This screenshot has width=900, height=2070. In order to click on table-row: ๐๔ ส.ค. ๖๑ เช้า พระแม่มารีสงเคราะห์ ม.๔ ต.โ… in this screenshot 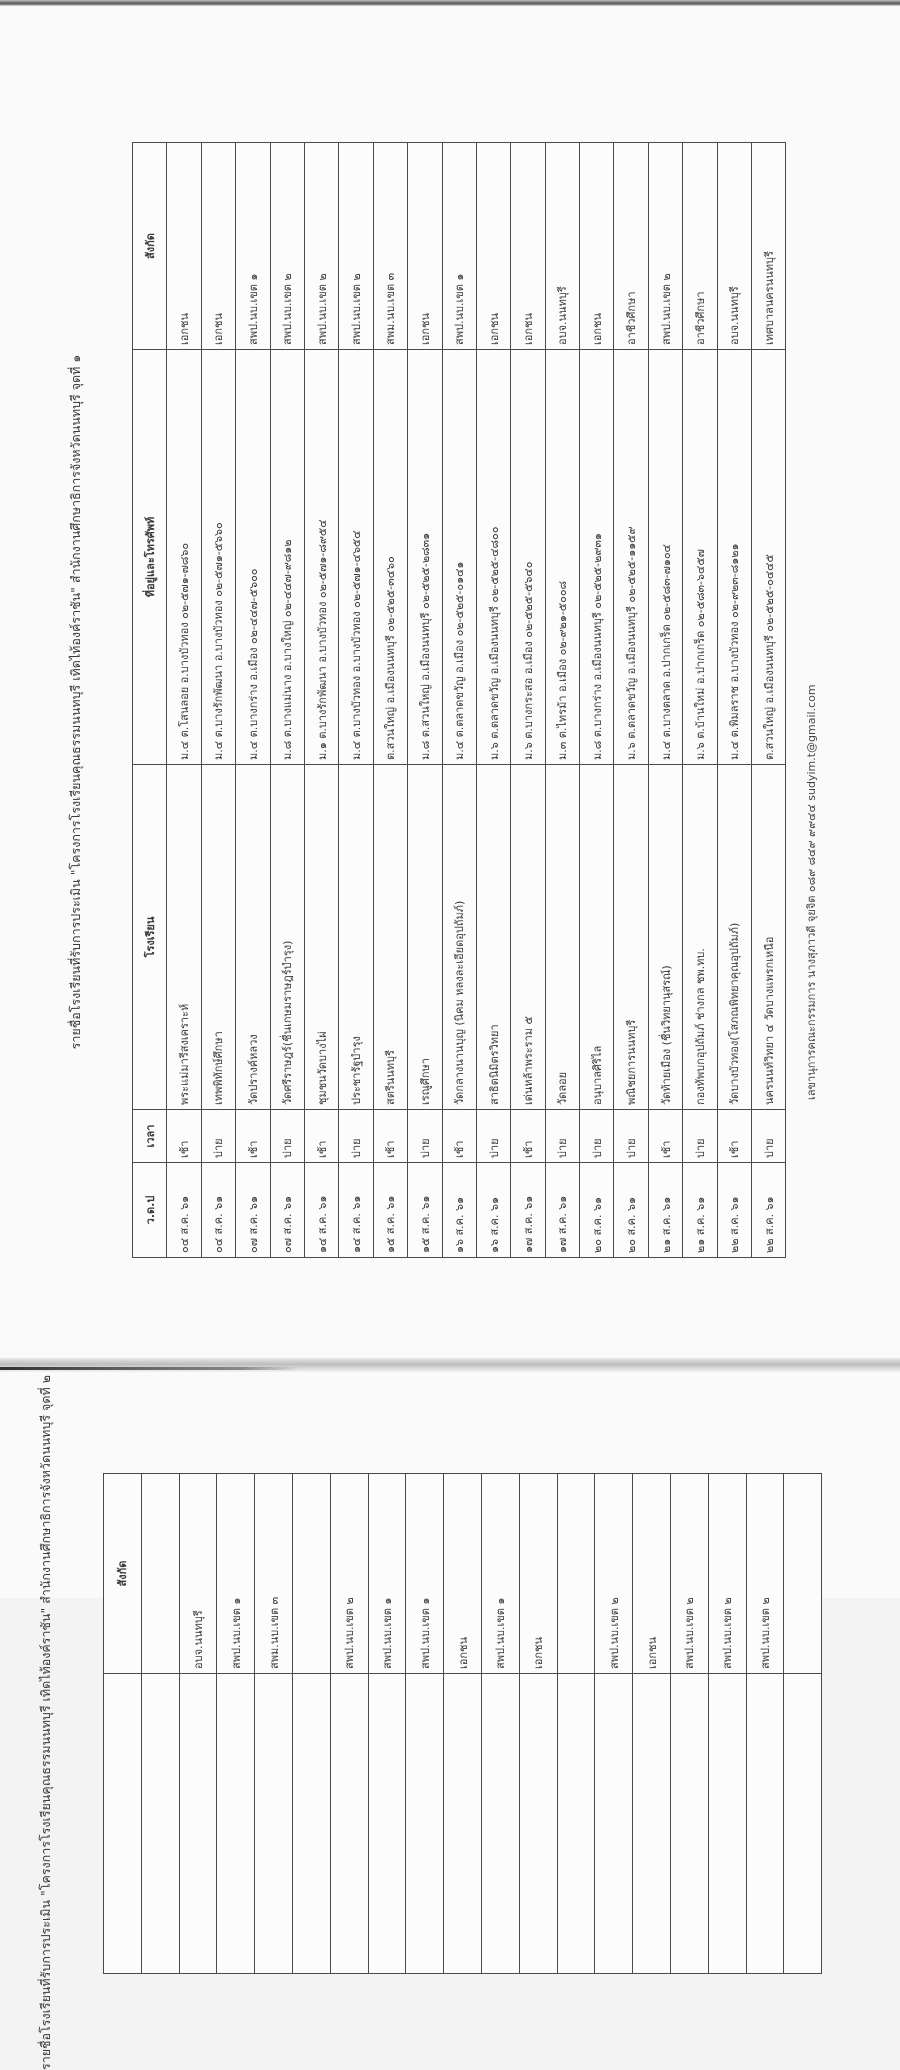, I will do `click(184, 700)`.